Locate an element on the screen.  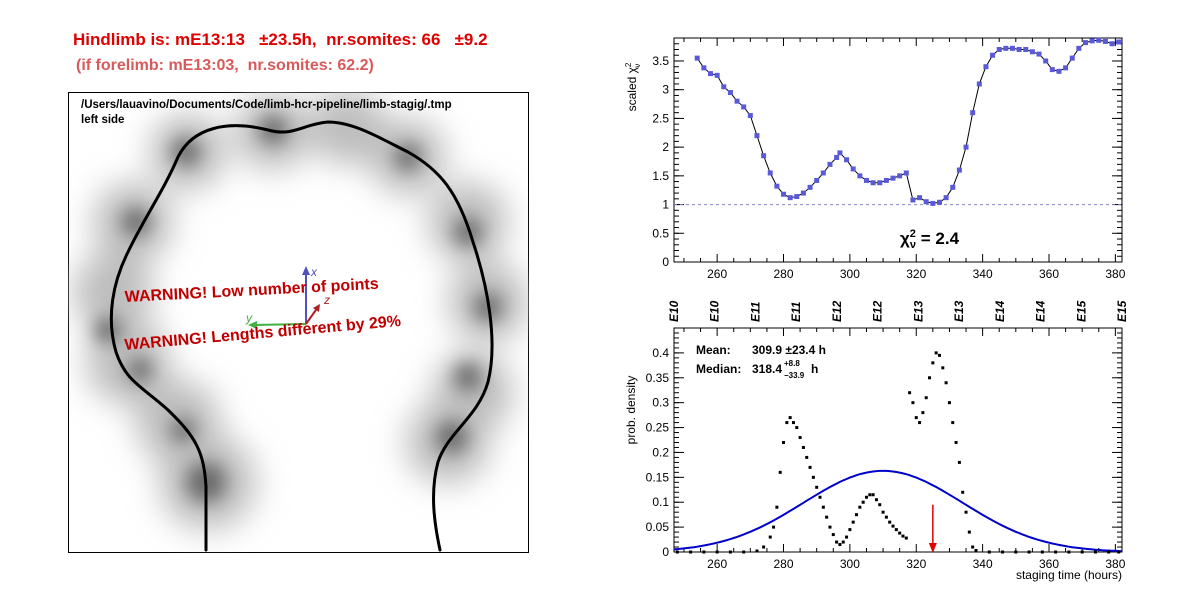
chi-x-tick-label: 360 is located at coordinates (1049, 274).